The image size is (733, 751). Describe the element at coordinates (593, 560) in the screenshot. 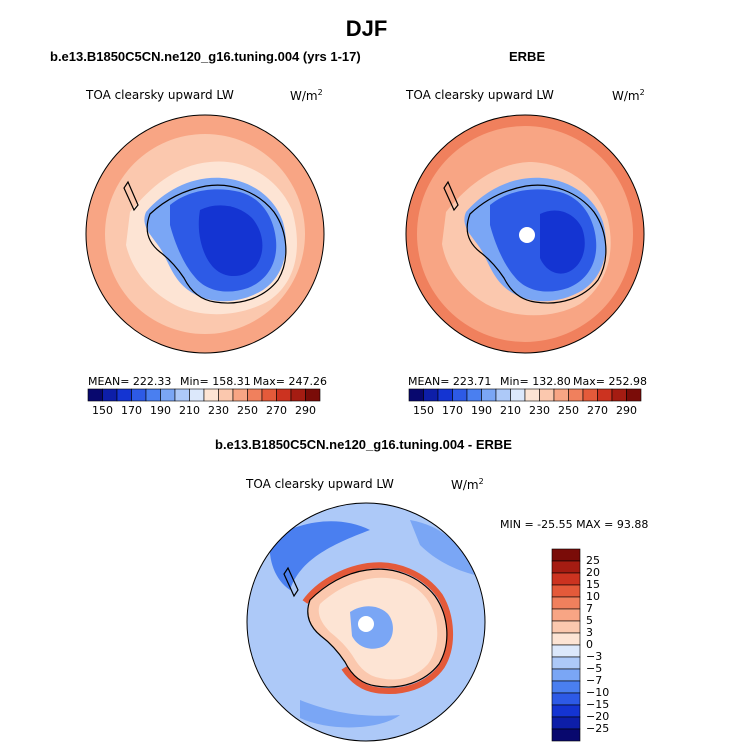

I see `colorbar-tick-label: 25` at that location.